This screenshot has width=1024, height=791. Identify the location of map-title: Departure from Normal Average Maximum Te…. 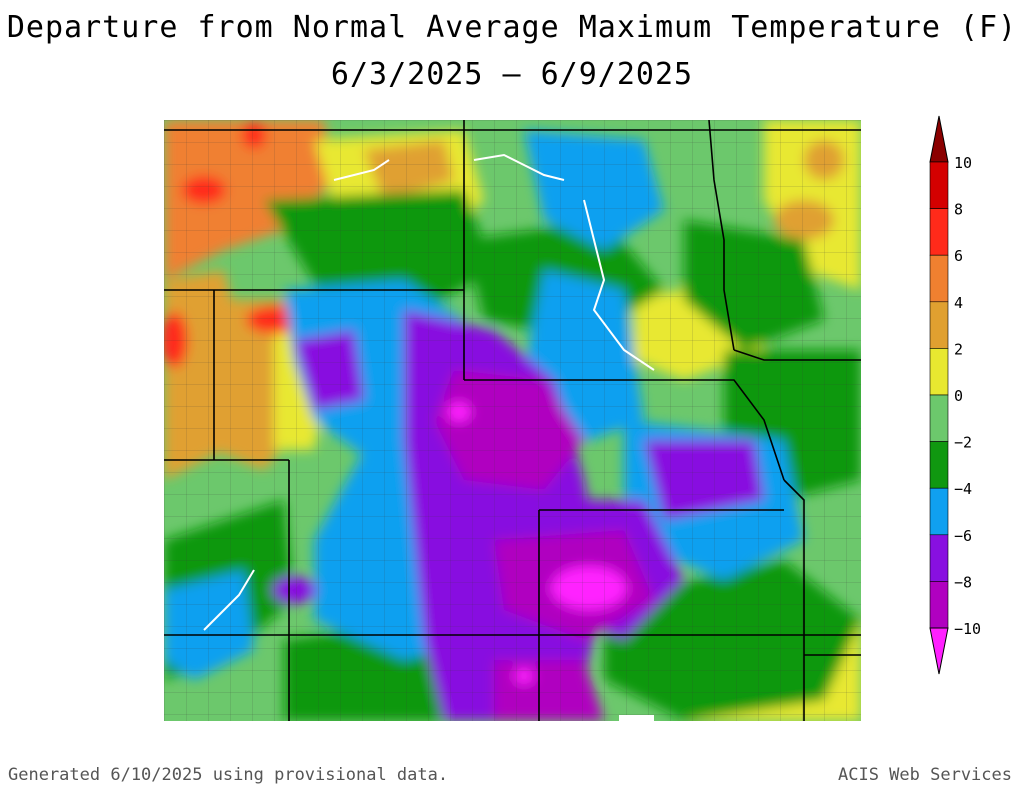
(512, 27).